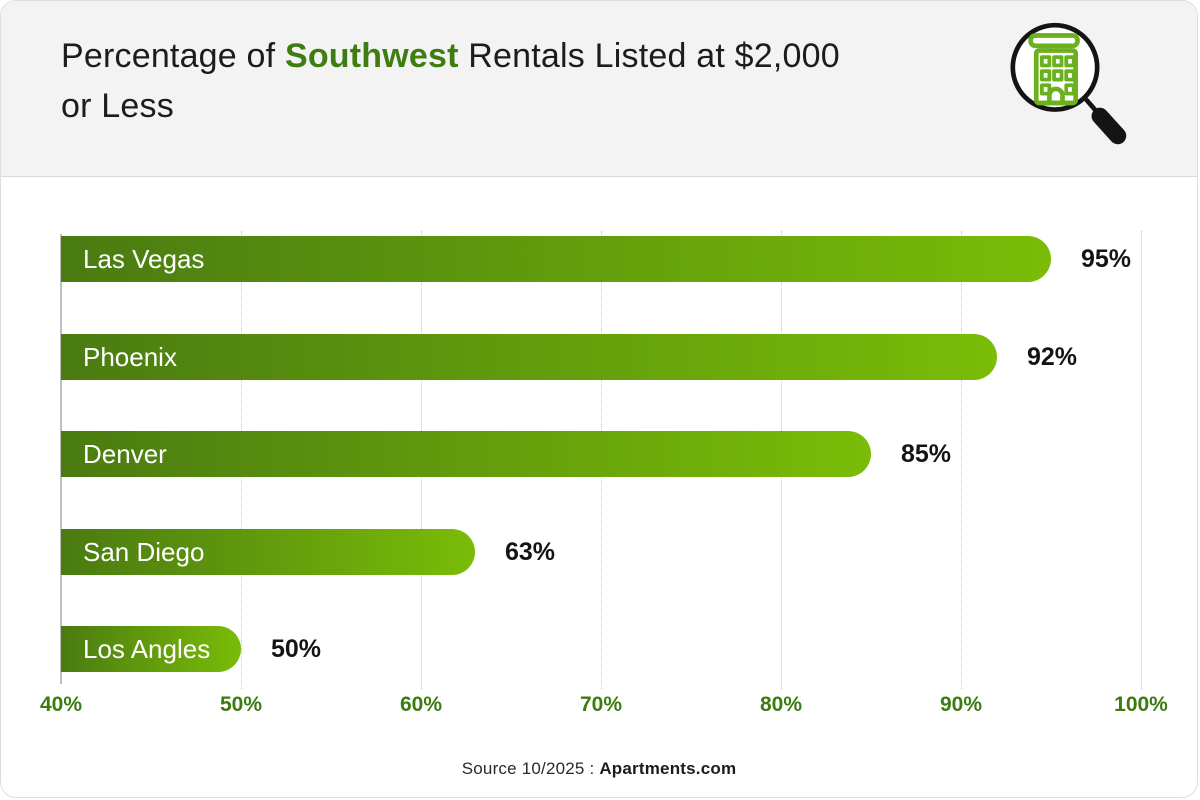 The height and width of the screenshot is (800, 1200). What do you see at coordinates (1068, 83) in the screenshot?
I see `magnifier-building-svg` at bounding box center [1068, 83].